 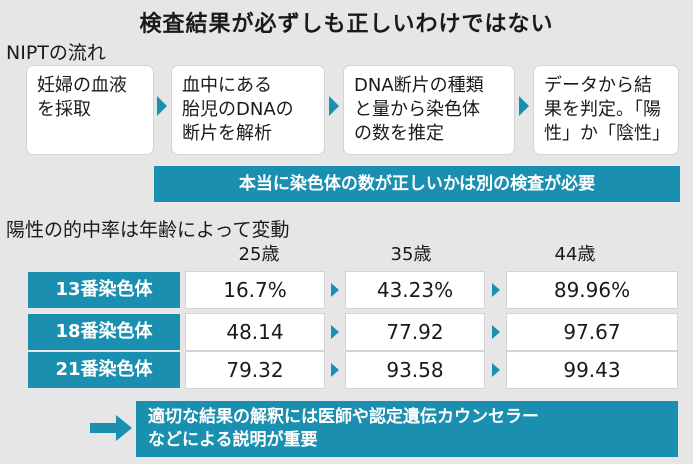 What do you see at coordinates (343, 417) in the screenshot?
I see `conclusion-line-1: 適切な結果の解釈には医師や認定遺伝カウンセラー` at bounding box center [343, 417].